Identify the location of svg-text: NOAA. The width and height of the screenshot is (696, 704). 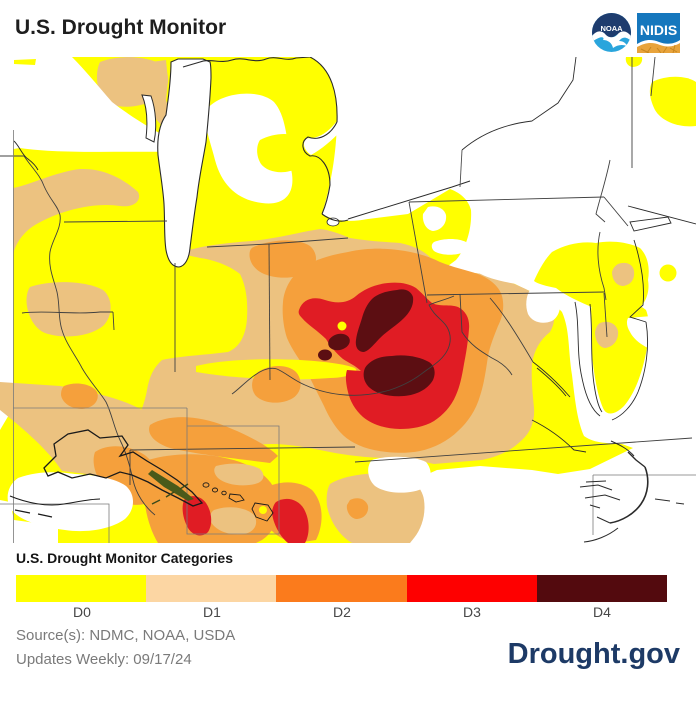
(611, 28).